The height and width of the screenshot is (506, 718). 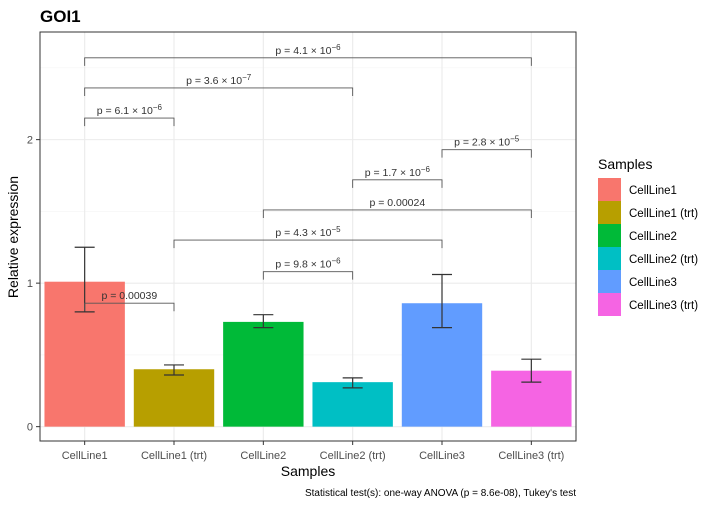 I want to click on y-tick-label: 0, so click(x=30, y=428).